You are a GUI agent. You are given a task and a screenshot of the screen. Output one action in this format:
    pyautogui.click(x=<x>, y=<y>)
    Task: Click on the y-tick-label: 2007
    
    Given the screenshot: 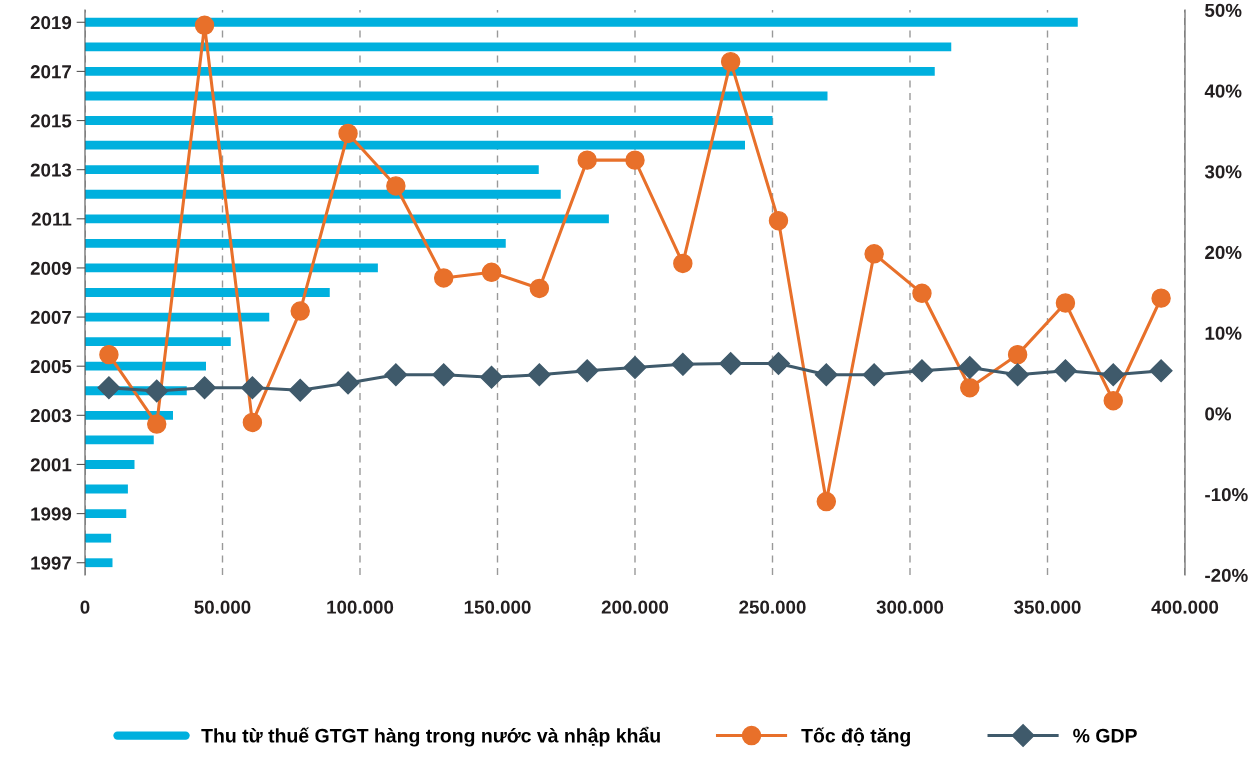 What is the action you would take?
    pyautogui.click(x=50, y=317)
    